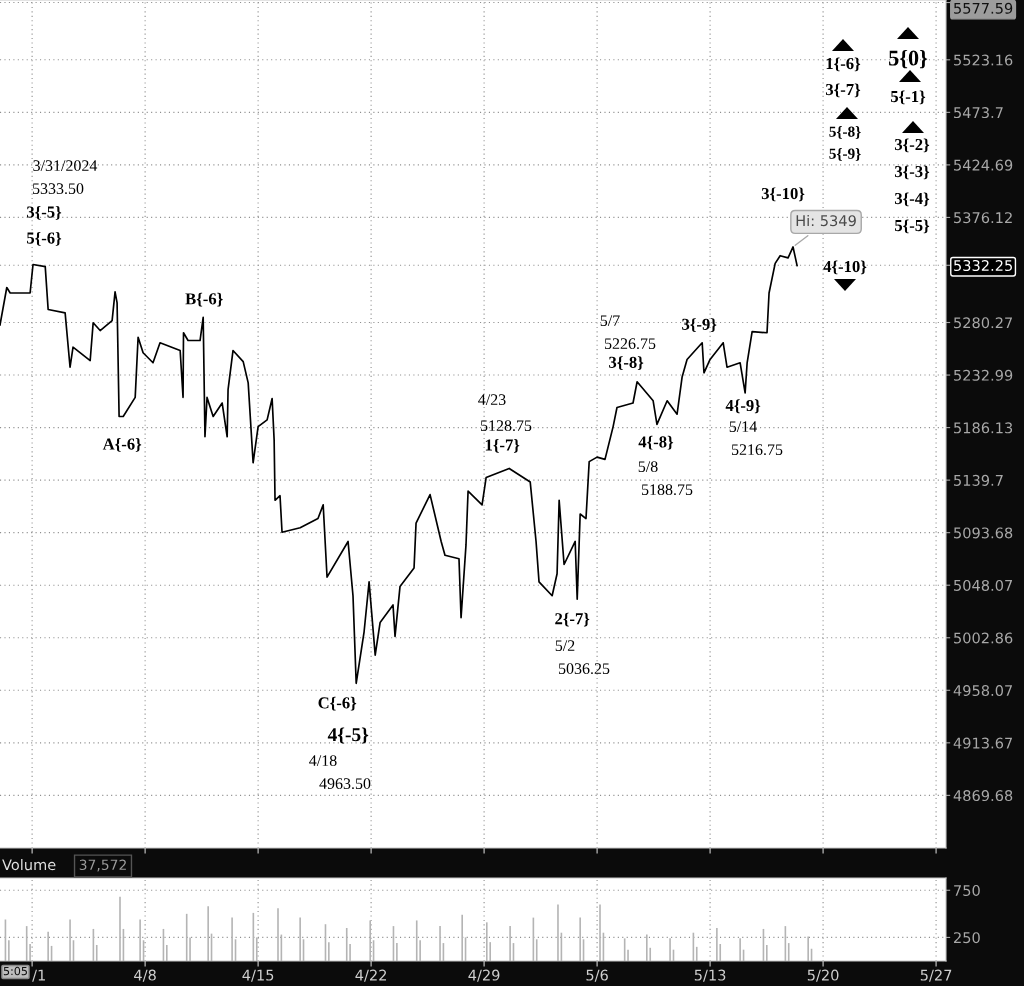 This screenshot has width=1024, height=986. Describe the element at coordinates (337, 703) in the screenshot. I see `annotation: C{-6}` at that location.